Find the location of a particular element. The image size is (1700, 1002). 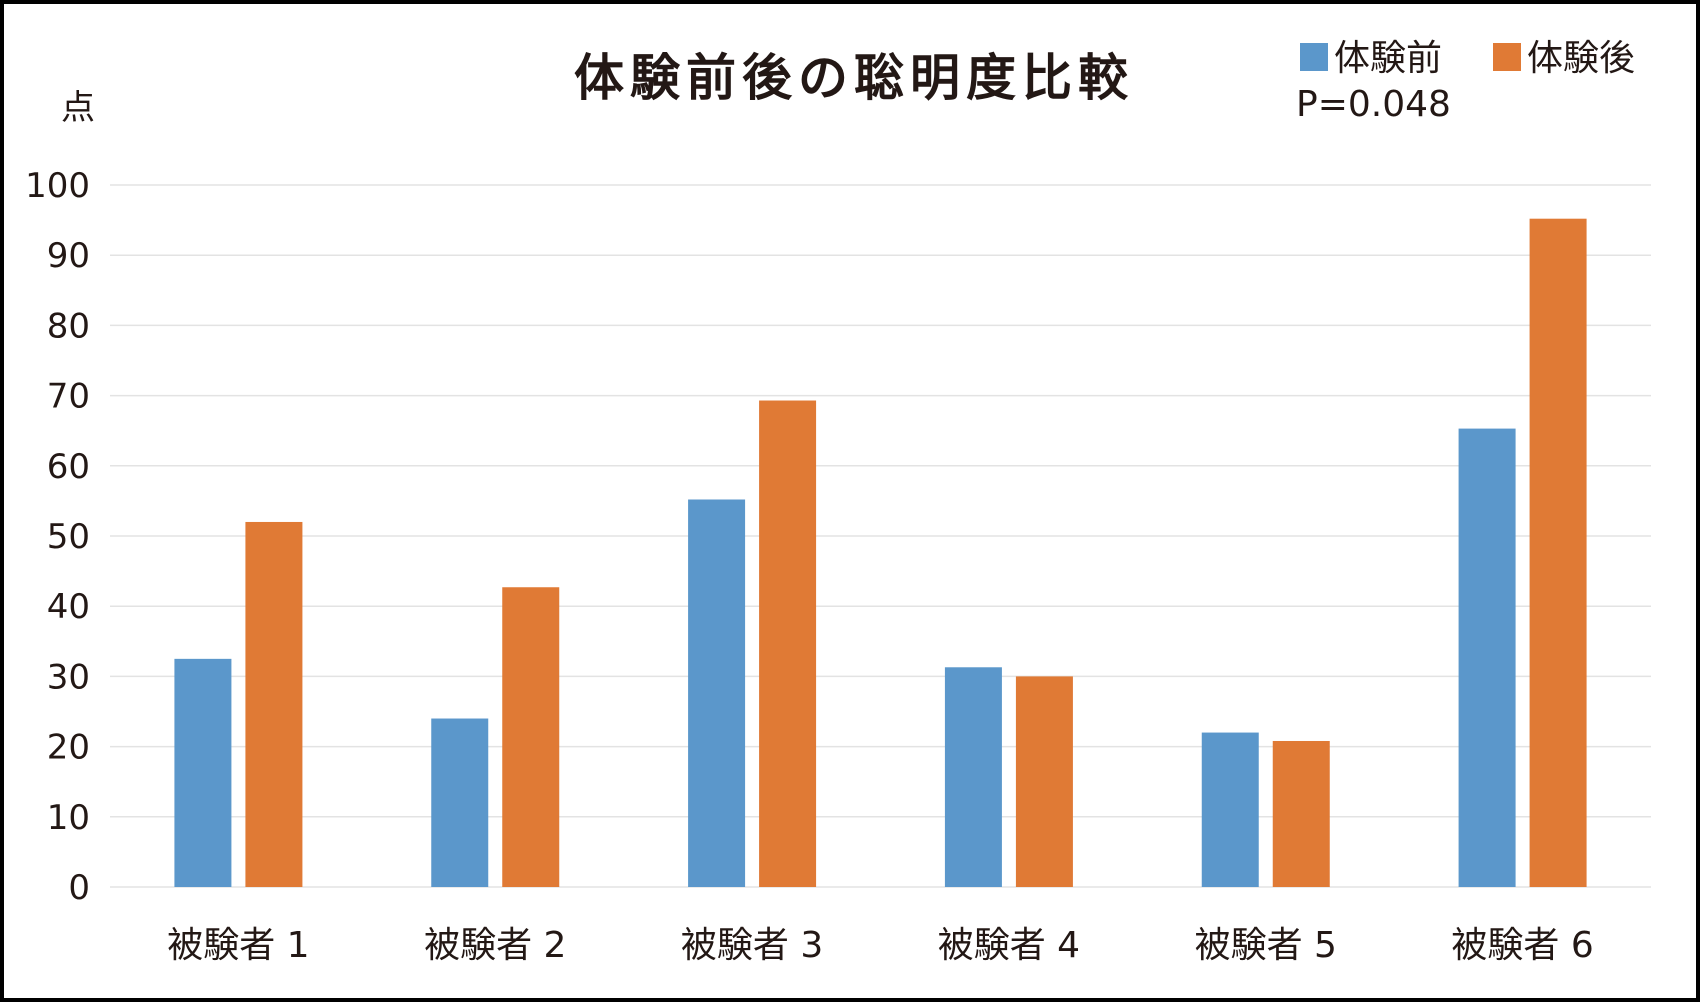

y-tick-label-30: 30 is located at coordinates (68, 677).